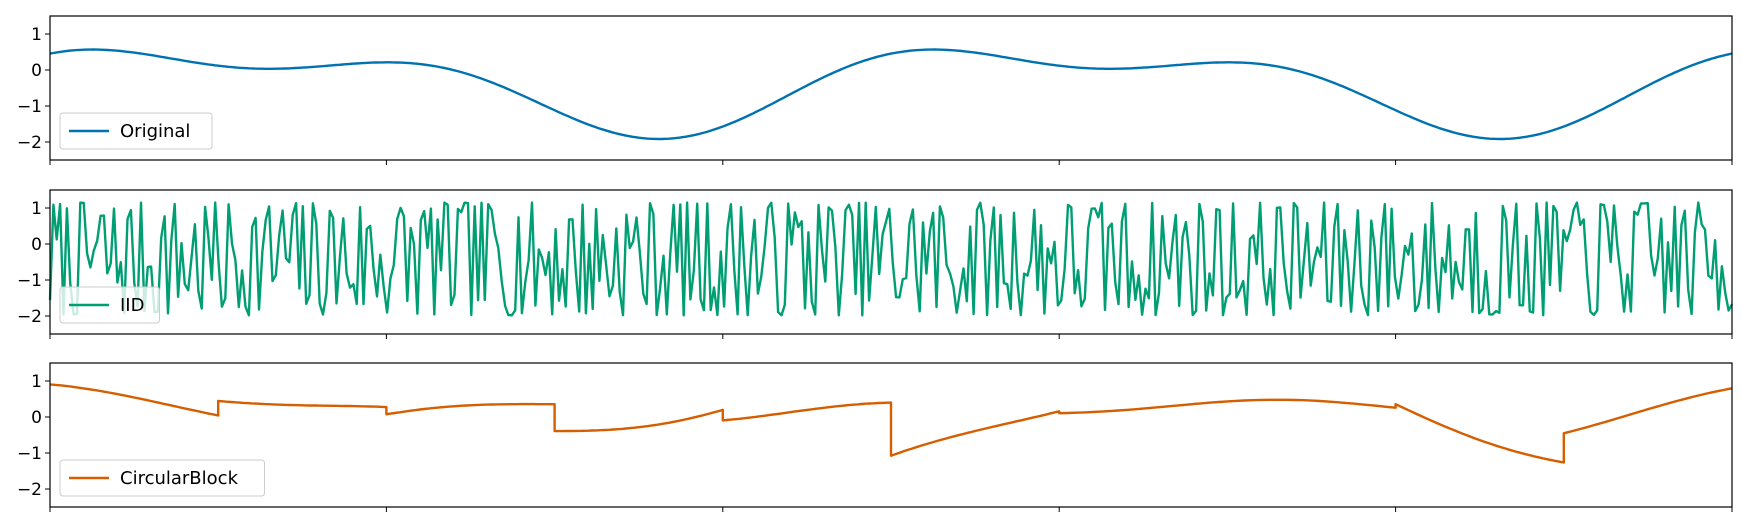  I want to click on legend-label: Original, so click(155, 131).